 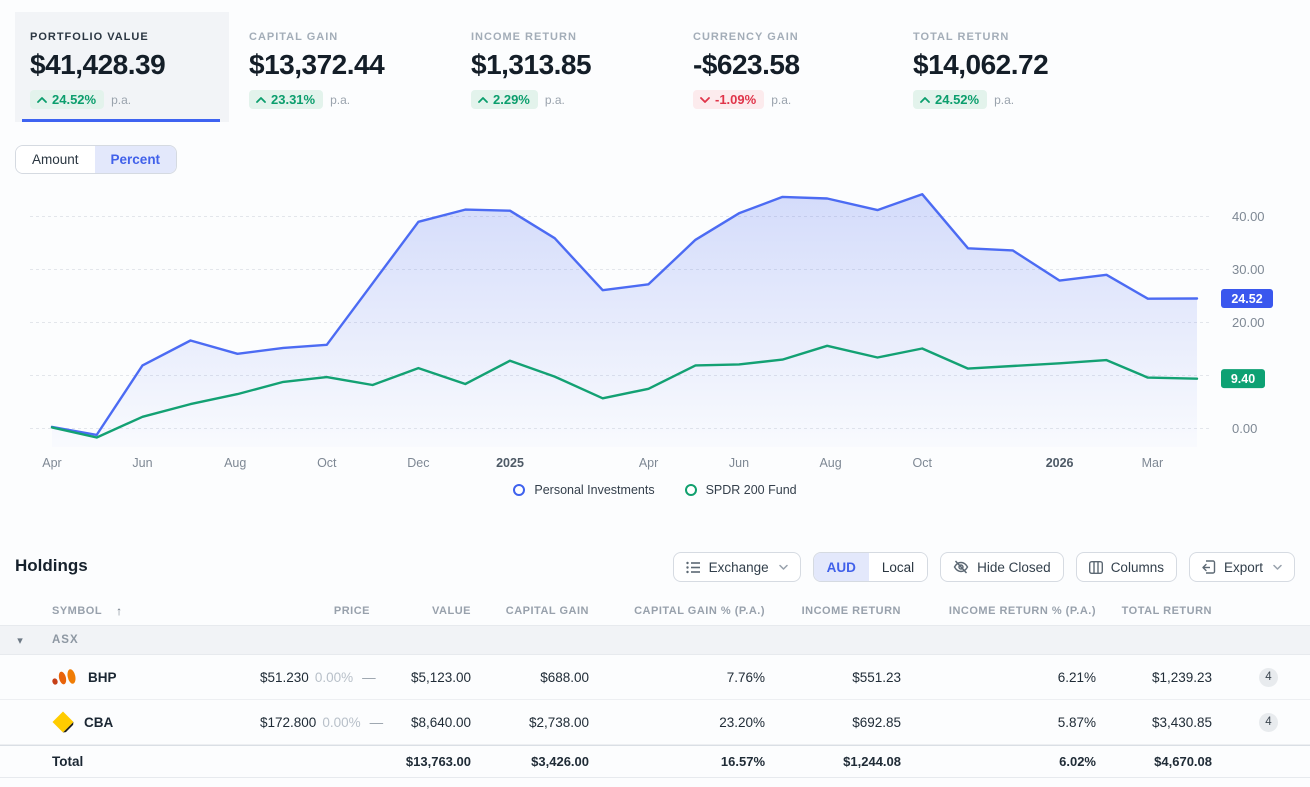 I want to click on svg-text: Jun, so click(x=739, y=463).